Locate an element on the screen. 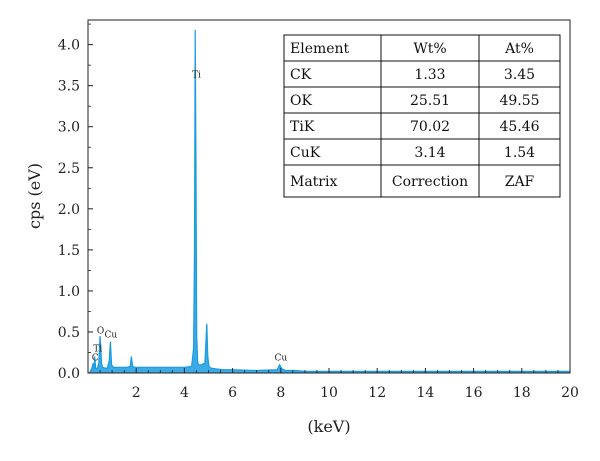 The width and height of the screenshot is (600, 461). table-cell: 1.54 is located at coordinates (519, 153).